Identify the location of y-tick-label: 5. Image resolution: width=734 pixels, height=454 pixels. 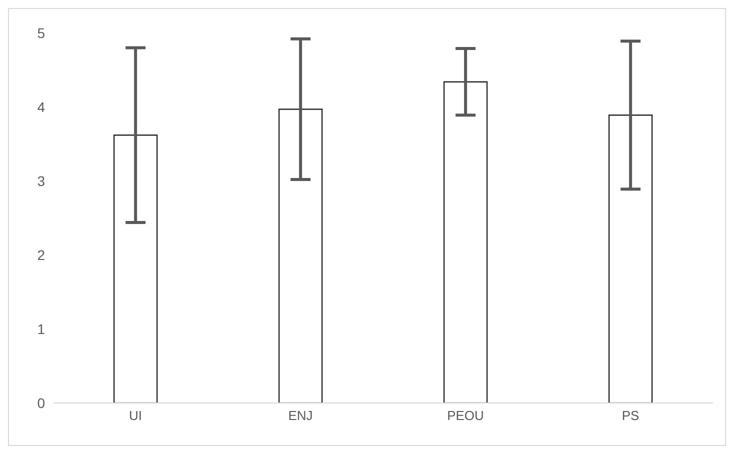
(41, 32).